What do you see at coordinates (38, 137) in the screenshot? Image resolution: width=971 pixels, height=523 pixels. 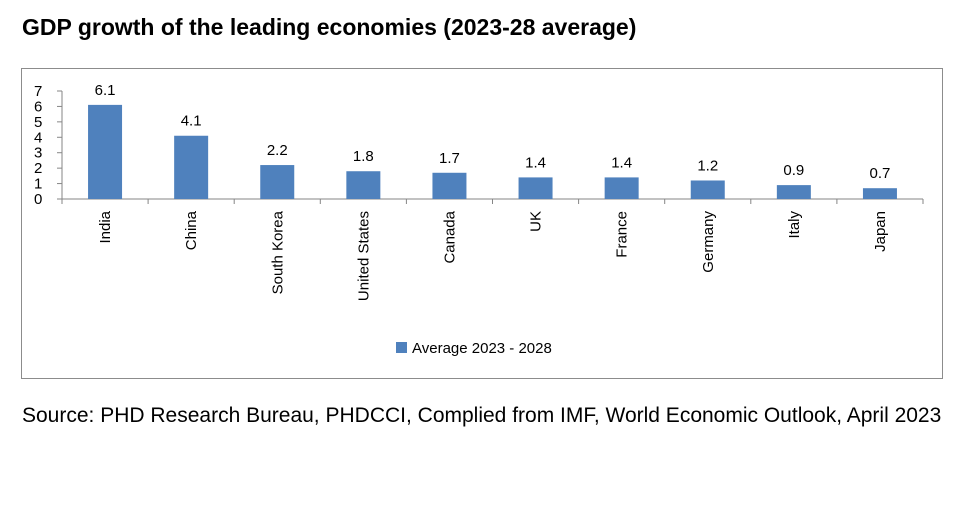 I see `y-tick-label: 4` at bounding box center [38, 137].